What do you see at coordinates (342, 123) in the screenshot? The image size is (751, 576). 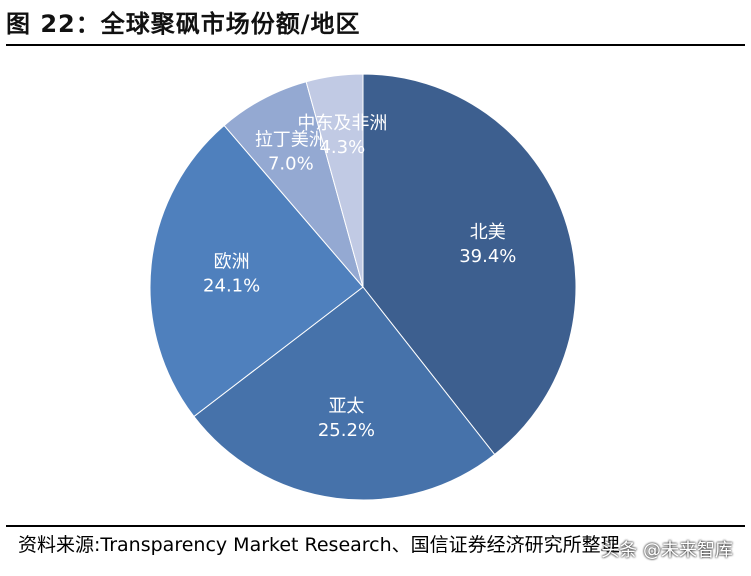 I see `slice-label-4: 中东及非洲` at bounding box center [342, 123].